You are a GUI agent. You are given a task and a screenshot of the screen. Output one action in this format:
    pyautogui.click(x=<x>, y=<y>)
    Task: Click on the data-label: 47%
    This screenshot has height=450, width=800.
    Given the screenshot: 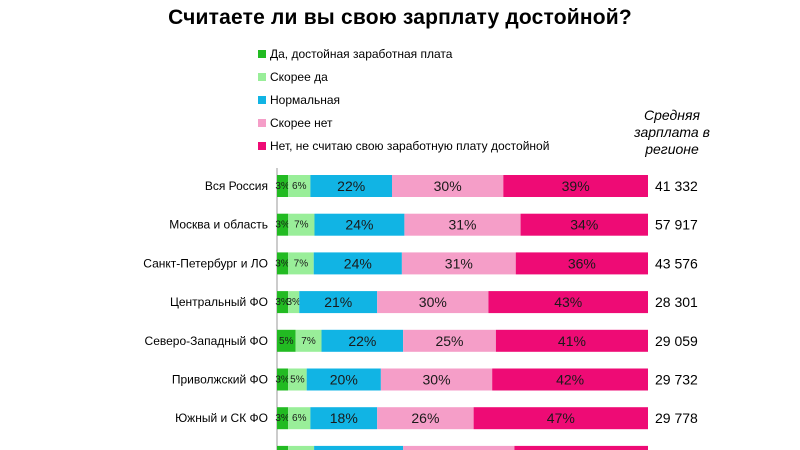 What is the action you would take?
    pyautogui.click(x=561, y=418)
    